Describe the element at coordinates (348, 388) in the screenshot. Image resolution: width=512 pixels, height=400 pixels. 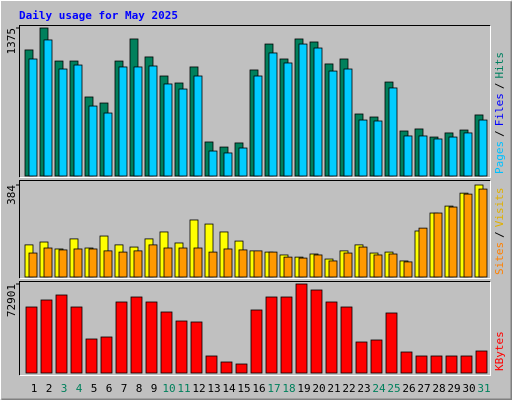
I see `x-tick-label: 22` at that location.